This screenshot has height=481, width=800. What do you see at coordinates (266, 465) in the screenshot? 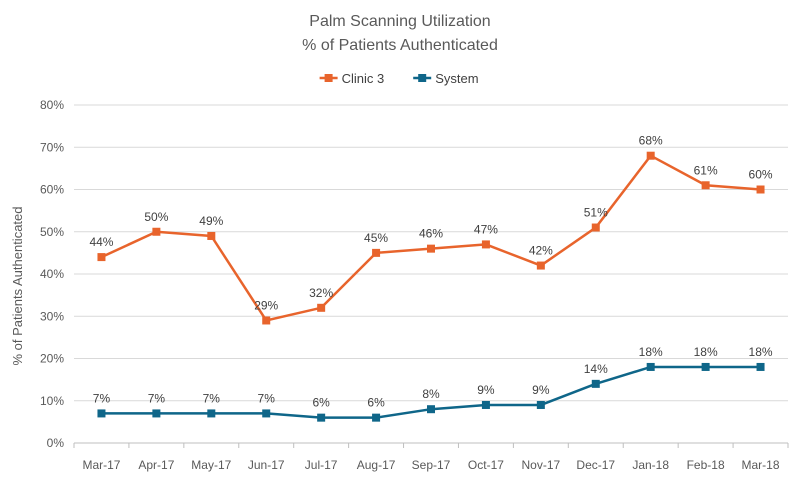
I see `x-tick-label: Jun-17` at bounding box center [266, 465].